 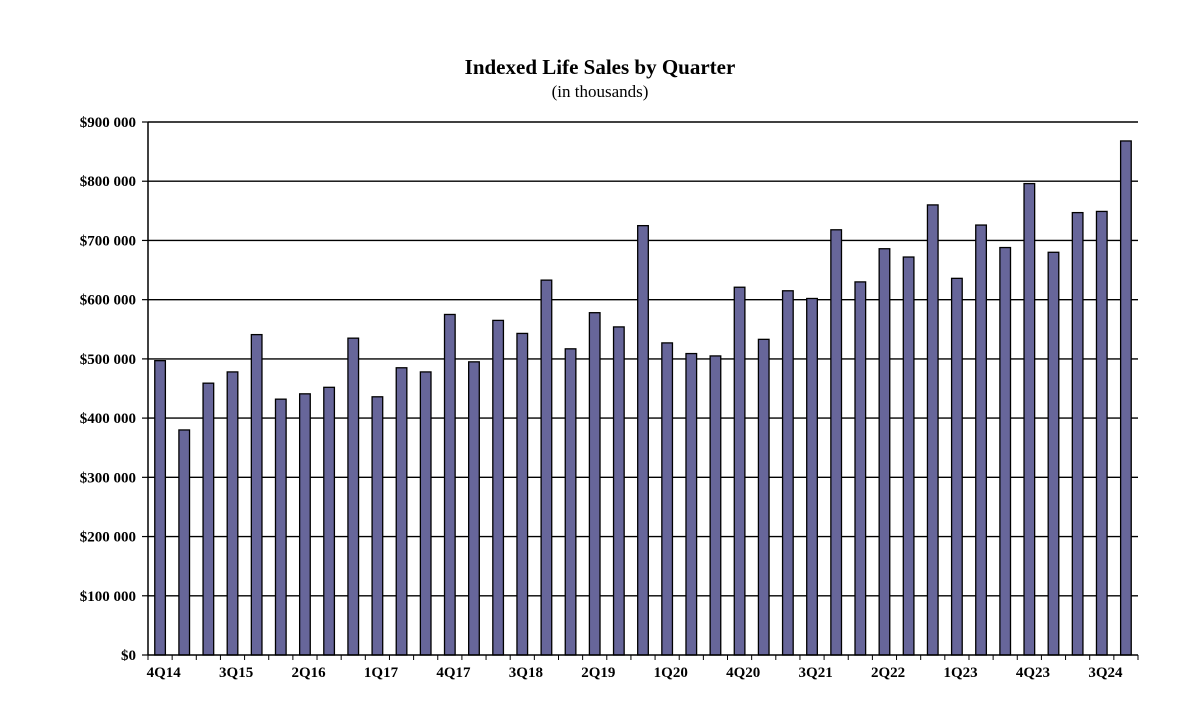 What do you see at coordinates (1077, 433) in the screenshot?
I see `bar-2Q24` at bounding box center [1077, 433].